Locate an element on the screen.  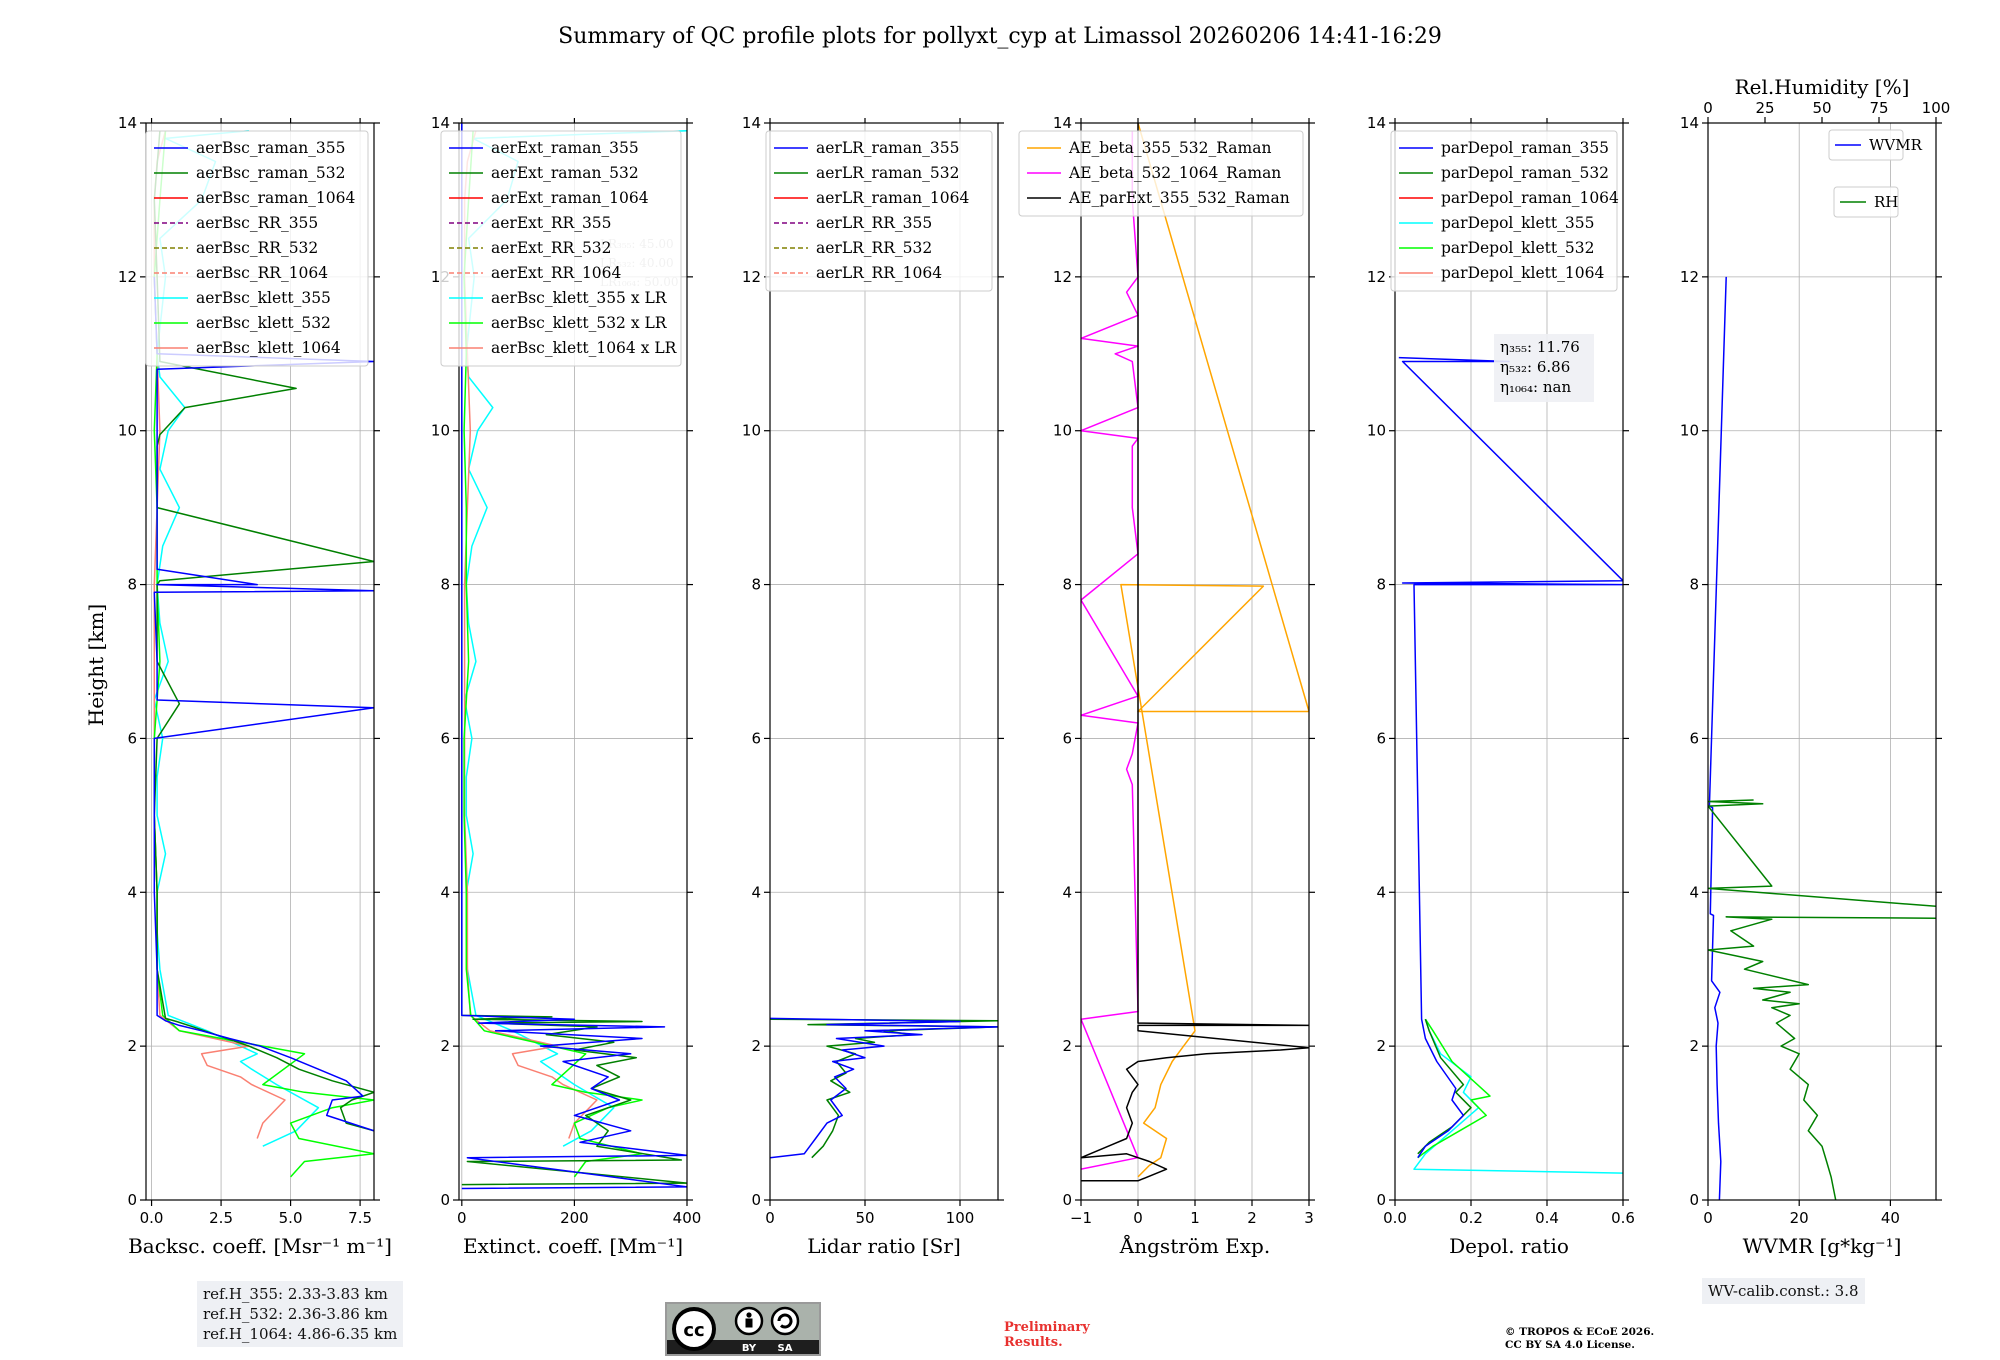
x-tick-label: 100 is located at coordinates (960, 1218).